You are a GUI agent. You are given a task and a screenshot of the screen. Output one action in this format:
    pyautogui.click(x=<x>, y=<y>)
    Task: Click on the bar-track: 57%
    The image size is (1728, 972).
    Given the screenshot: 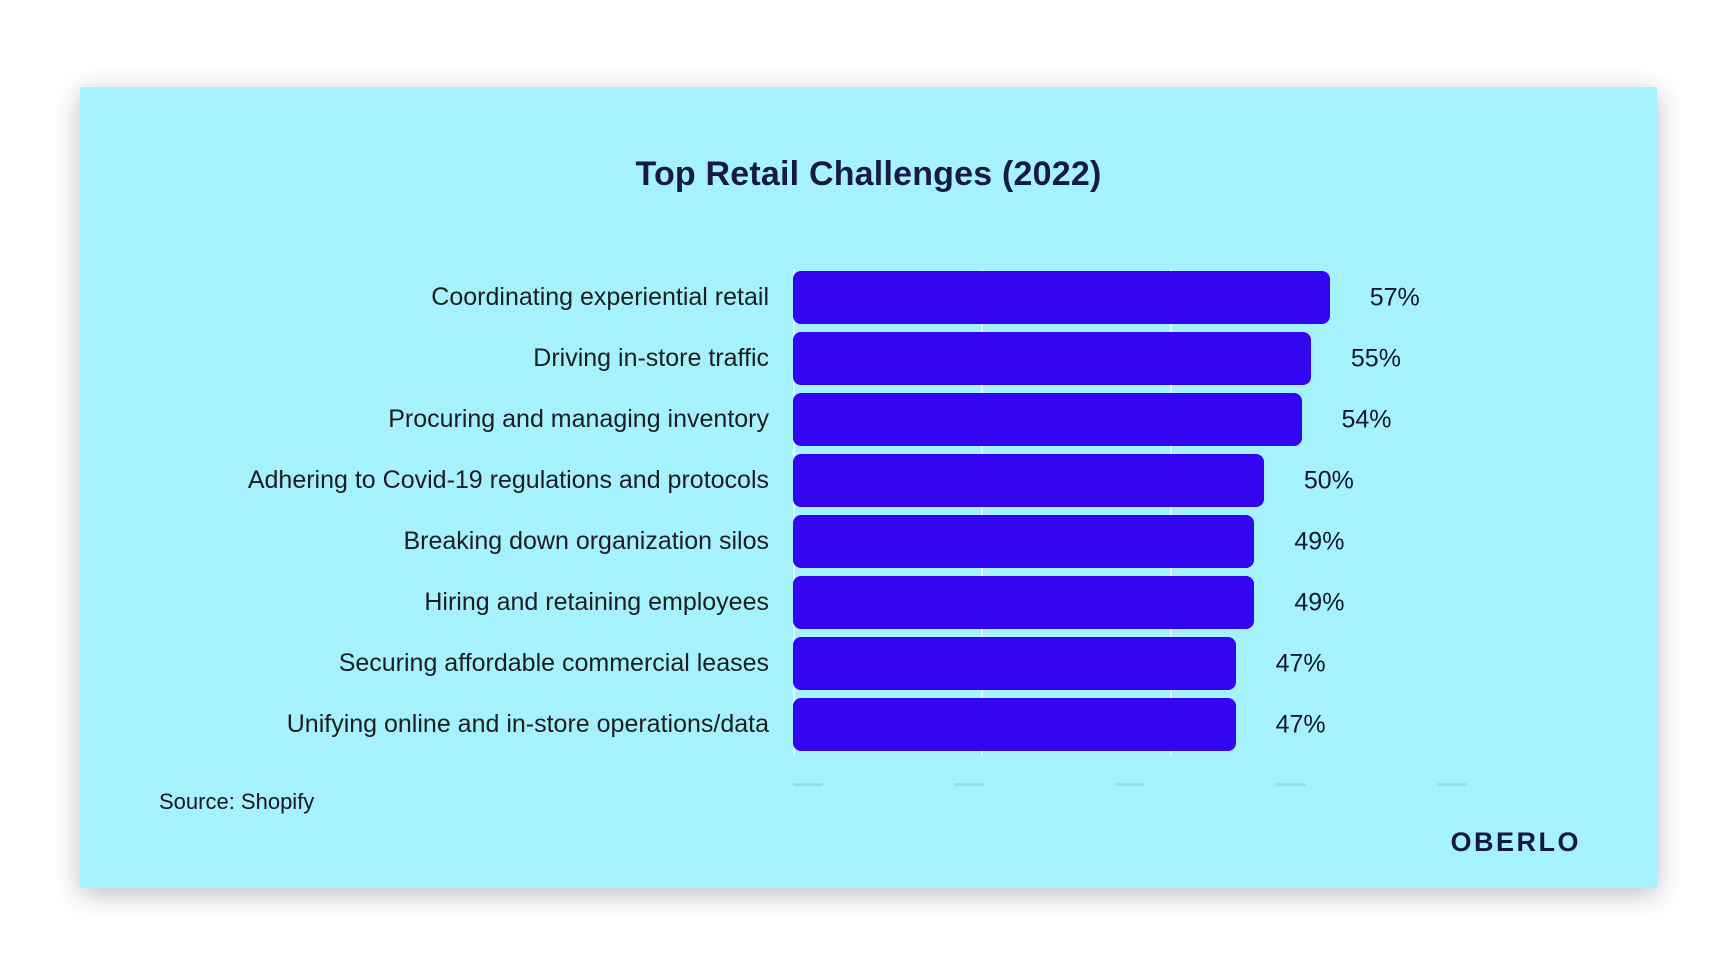 What is the action you would take?
    pyautogui.click(x=1106, y=297)
    